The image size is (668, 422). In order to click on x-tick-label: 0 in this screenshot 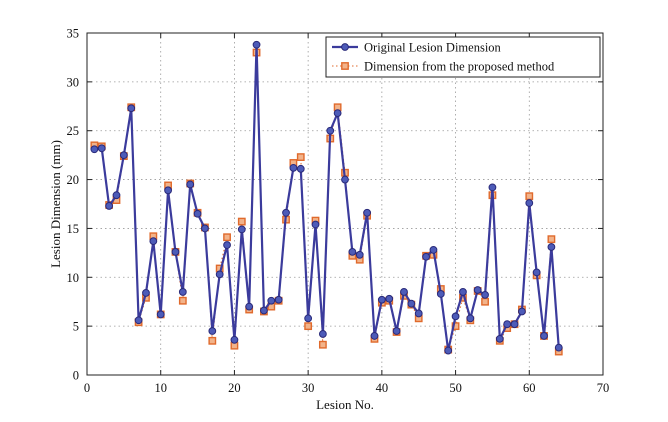, I will do `click(87, 388)`.